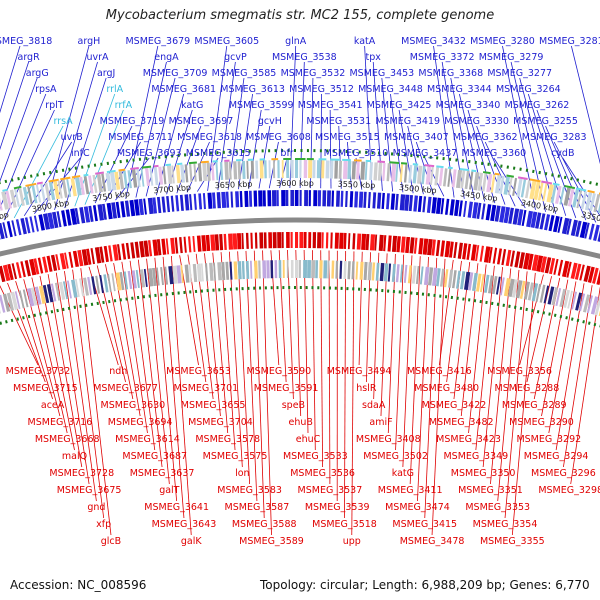  I want to click on reverse-gene-label: MSMEG_3539, so click(337, 507).